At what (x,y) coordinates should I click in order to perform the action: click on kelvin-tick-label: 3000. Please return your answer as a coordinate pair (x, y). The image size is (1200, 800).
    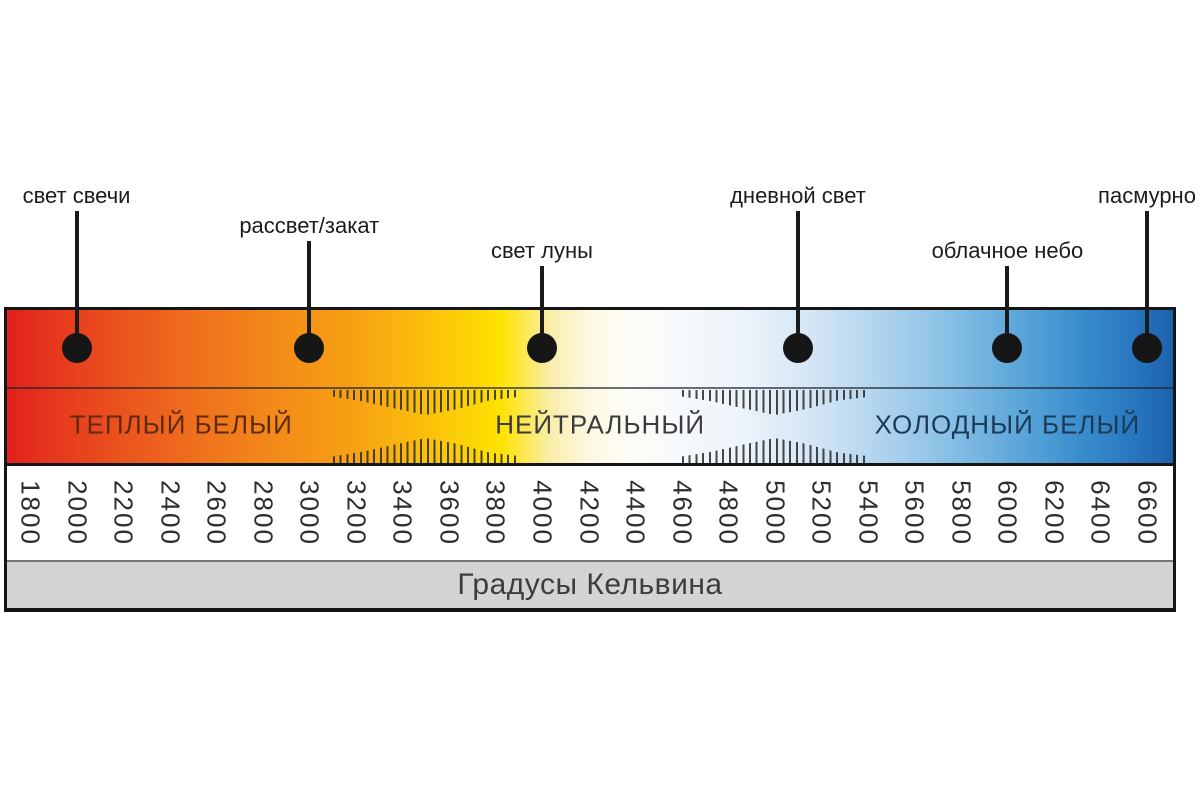
    Looking at the image, I should click on (309, 513).